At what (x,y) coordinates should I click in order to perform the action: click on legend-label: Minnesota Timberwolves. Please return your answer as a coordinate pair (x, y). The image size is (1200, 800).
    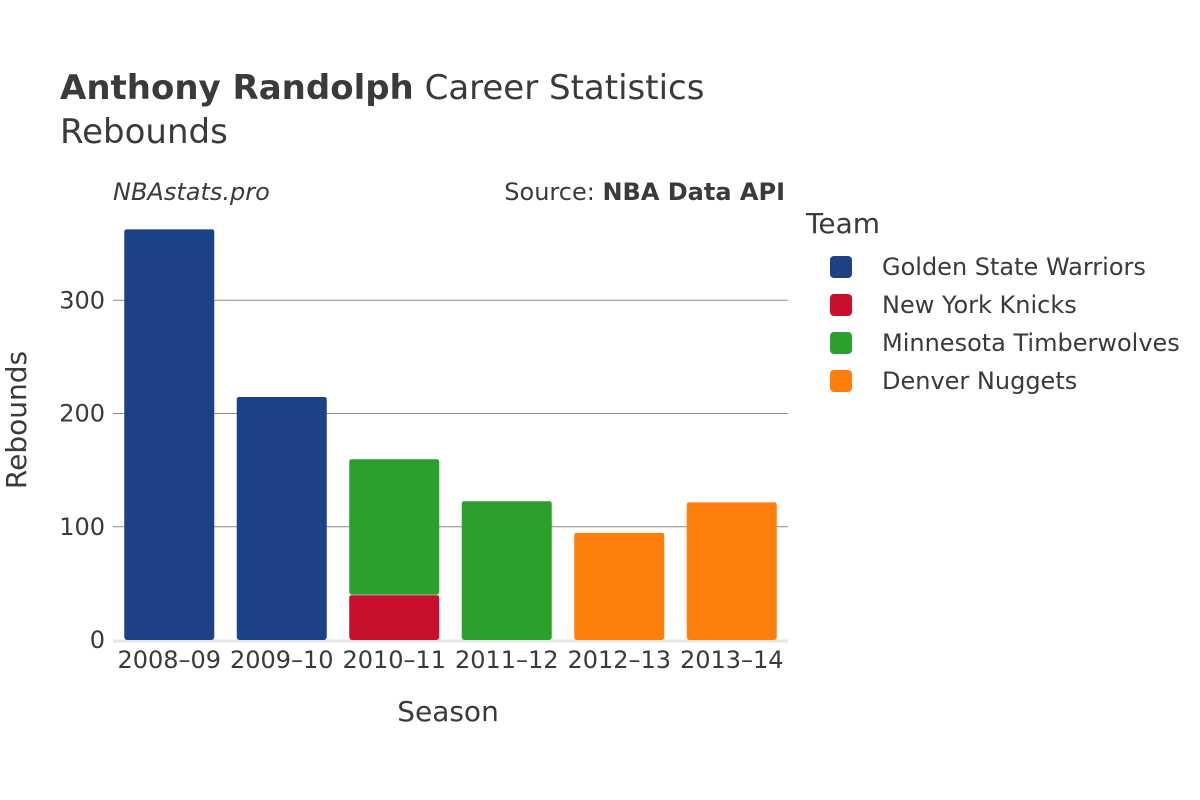
    Looking at the image, I should click on (1031, 343).